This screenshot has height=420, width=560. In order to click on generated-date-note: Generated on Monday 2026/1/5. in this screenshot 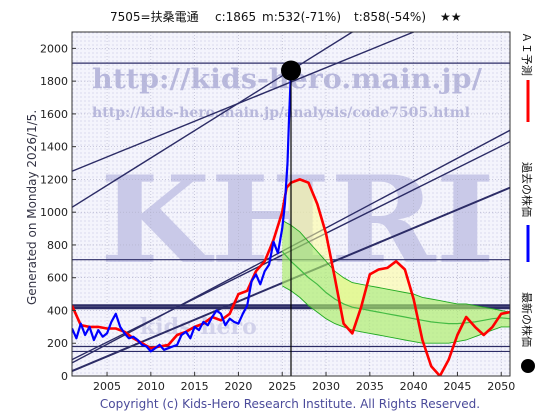, I will do `click(32, 207)`.